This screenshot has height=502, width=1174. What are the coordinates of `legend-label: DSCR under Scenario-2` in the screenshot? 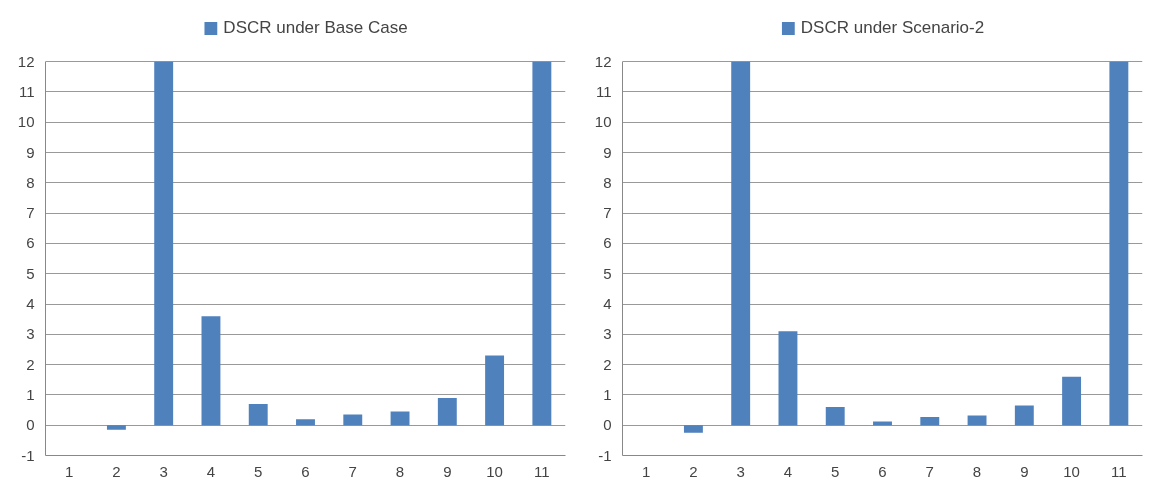 It's located at (892, 28).